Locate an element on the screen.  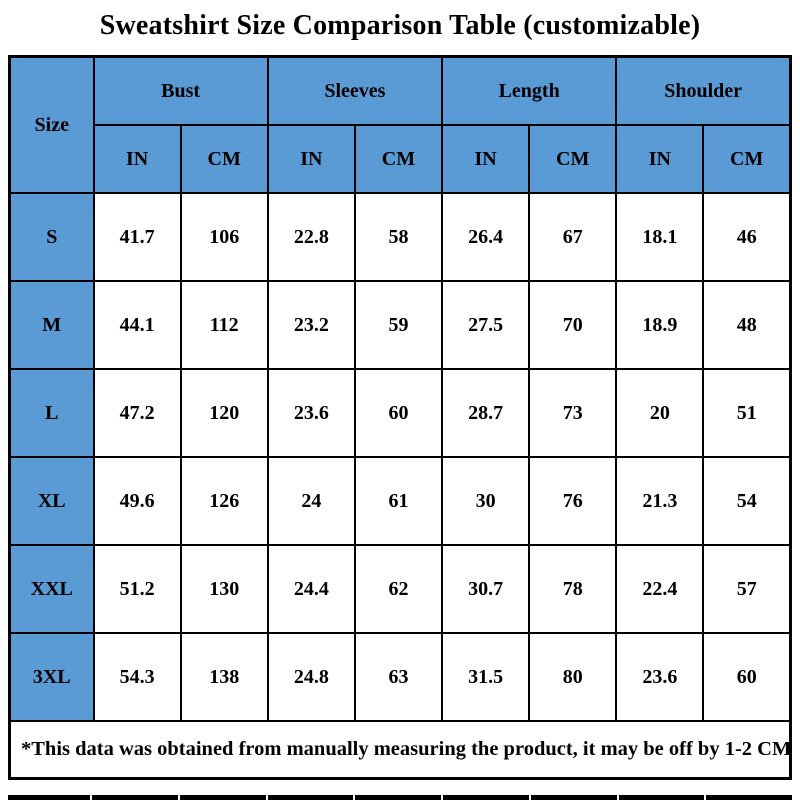
value-cell: 59 is located at coordinates (398, 325).